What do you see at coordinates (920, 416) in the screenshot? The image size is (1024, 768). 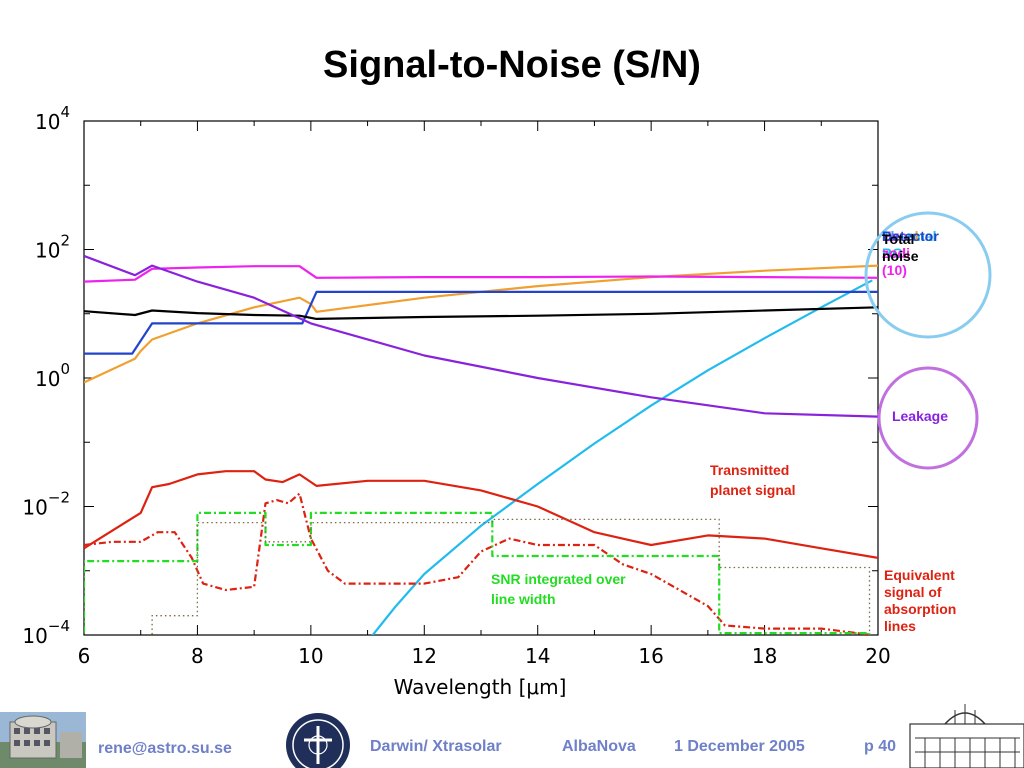 I see `legend-leakage: Leakage` at bounding box center [920, 416].